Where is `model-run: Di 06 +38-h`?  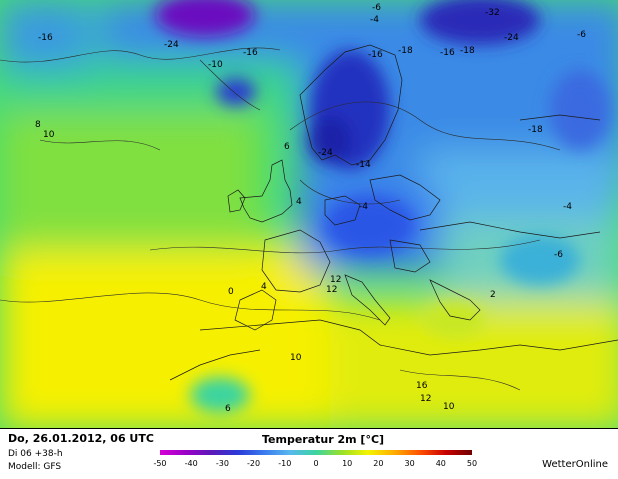 model-run: Di 06 +38-h is located at coordinates (35, 454).